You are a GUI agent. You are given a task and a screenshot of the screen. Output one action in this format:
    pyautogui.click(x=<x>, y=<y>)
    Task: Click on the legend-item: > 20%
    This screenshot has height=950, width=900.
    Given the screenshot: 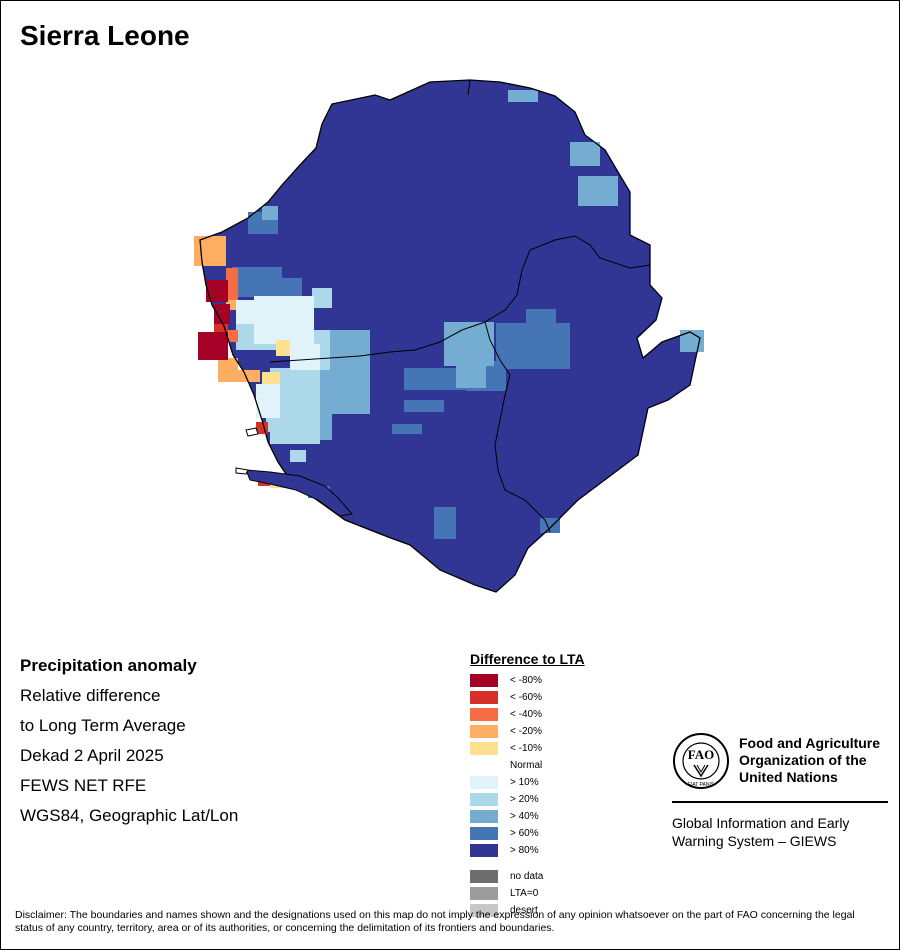 What is the action you would take?
    pyautogui.click(x=527, y=799)
    